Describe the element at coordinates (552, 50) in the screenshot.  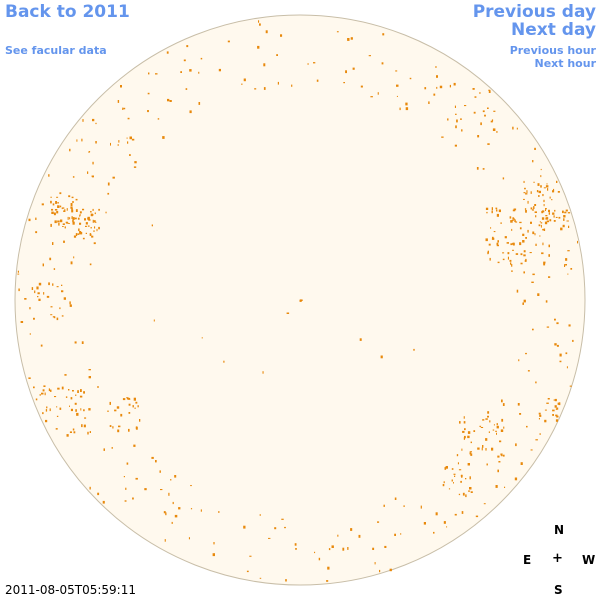
I see `previous-hour-link: Previous hour` at that location.